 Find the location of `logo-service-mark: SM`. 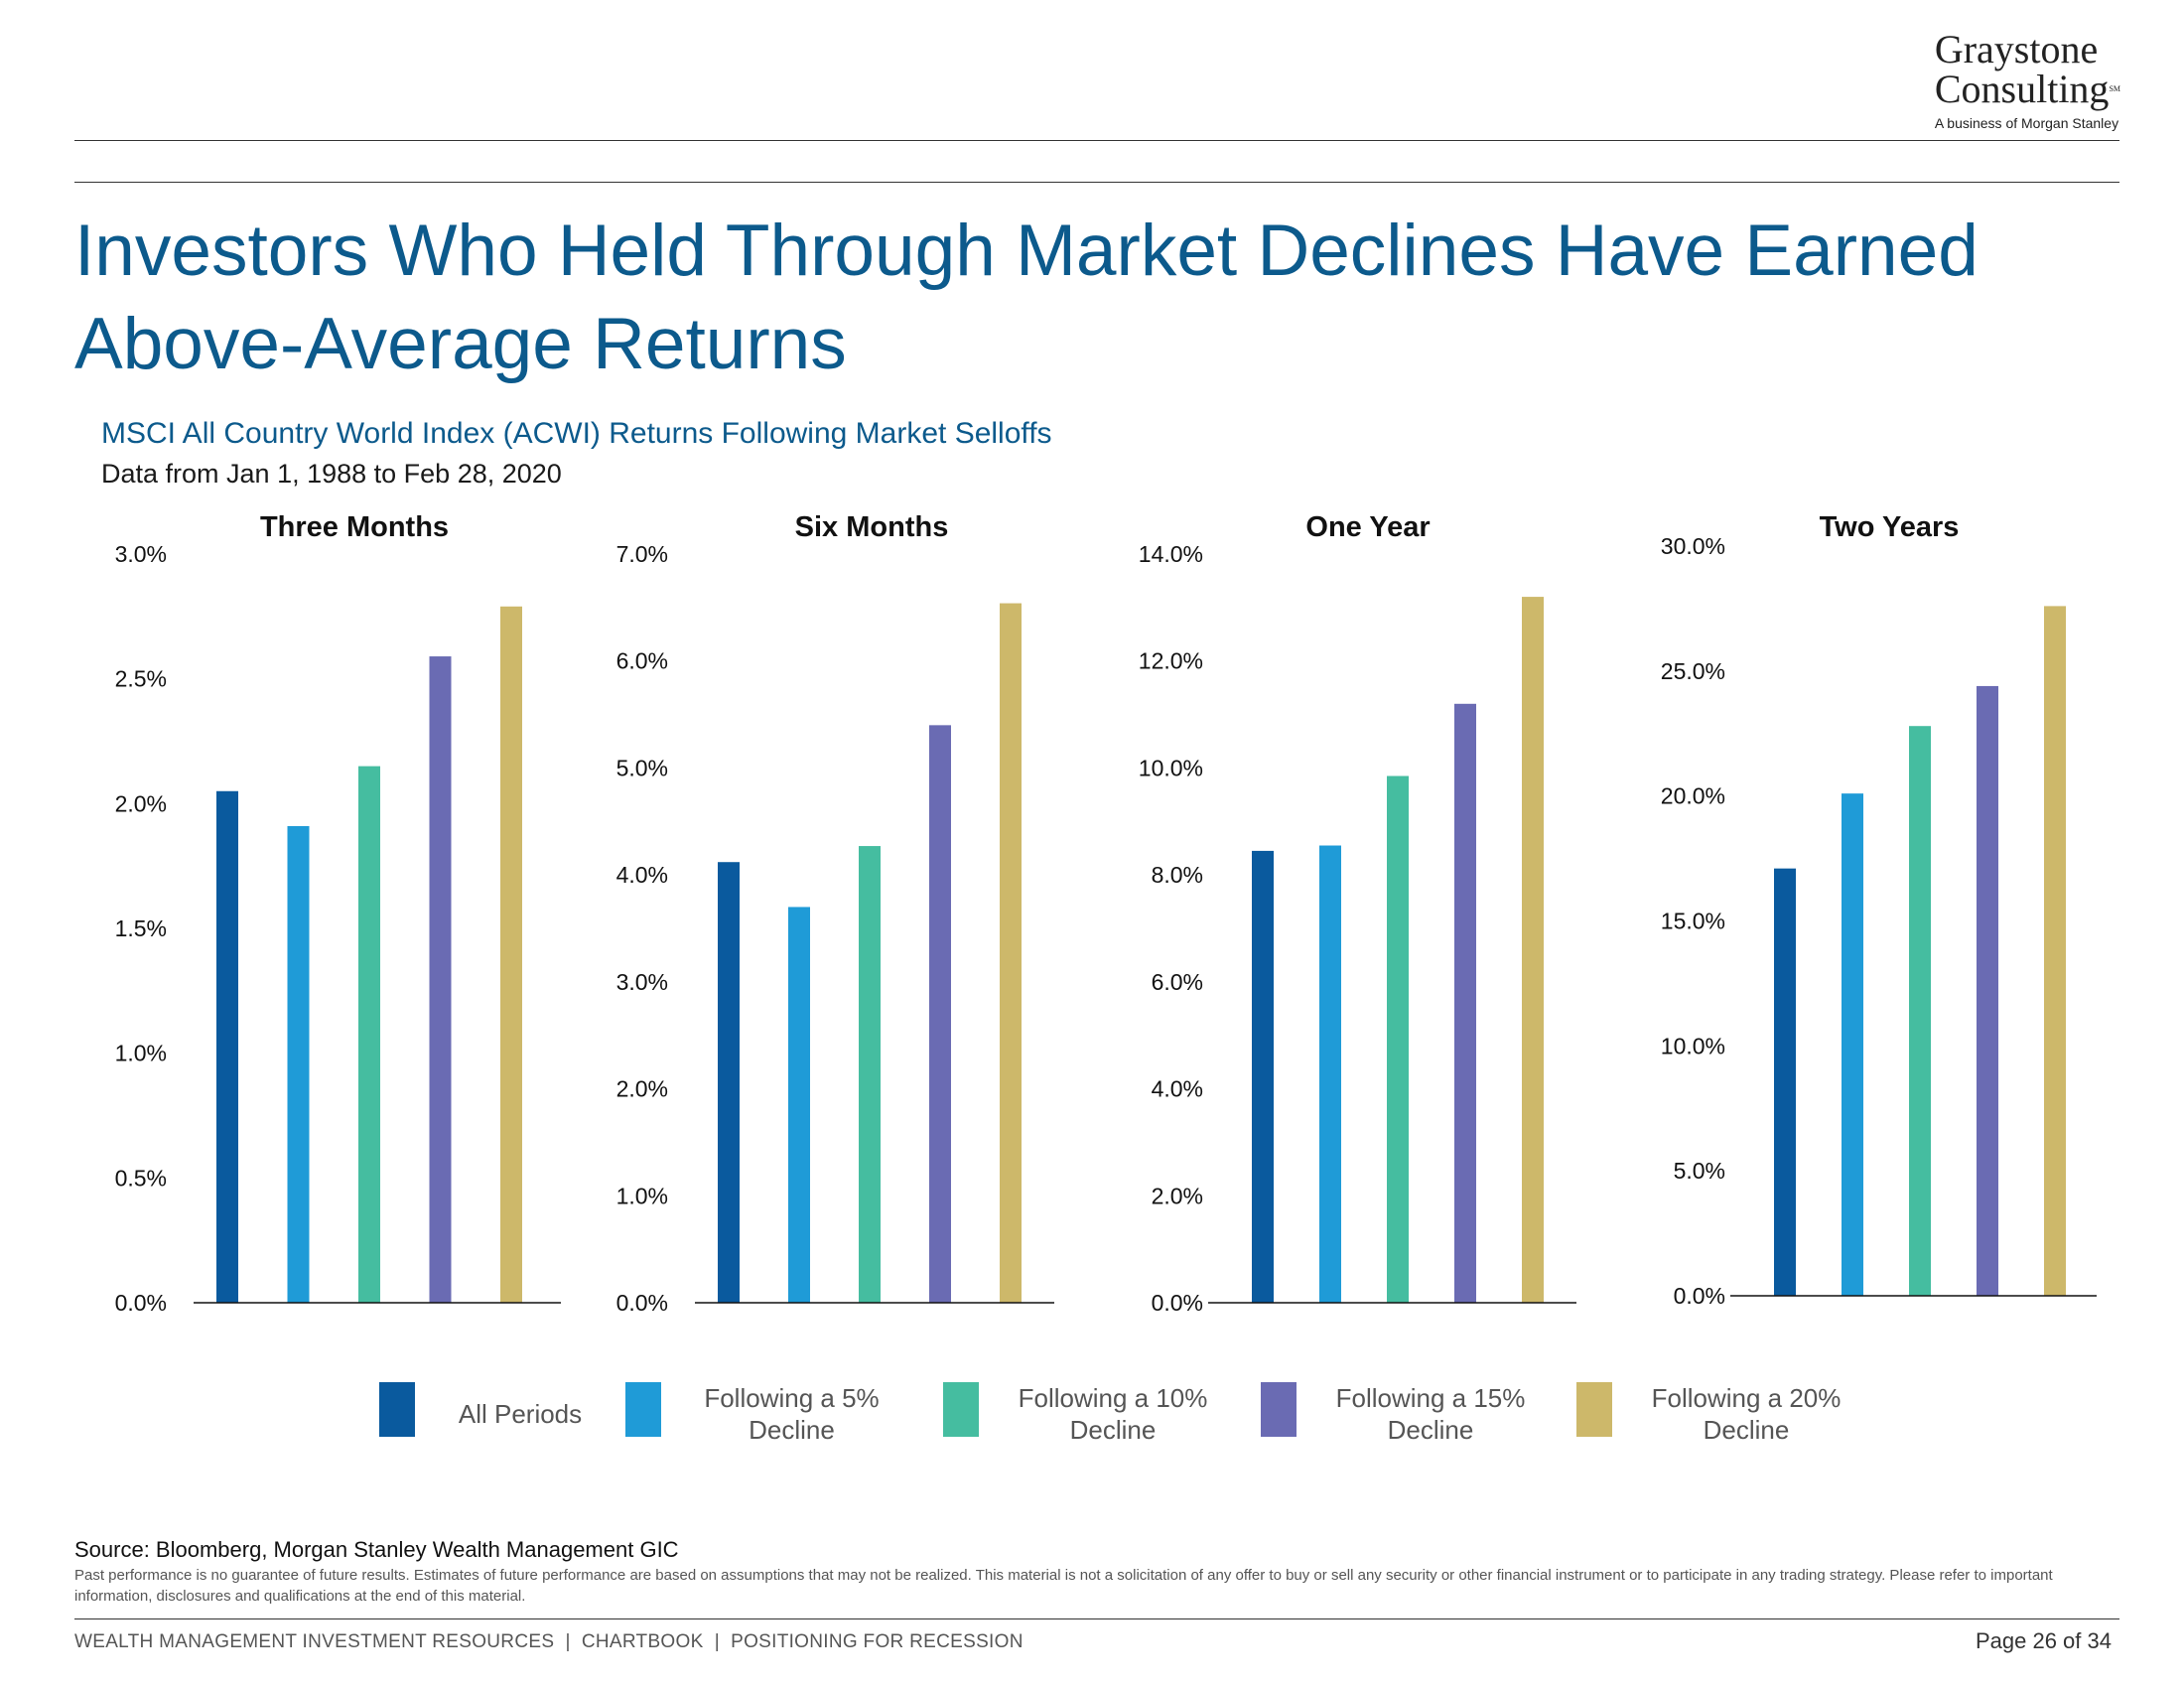

logo-service-mark: SM is located at coordinates (2114, 88).